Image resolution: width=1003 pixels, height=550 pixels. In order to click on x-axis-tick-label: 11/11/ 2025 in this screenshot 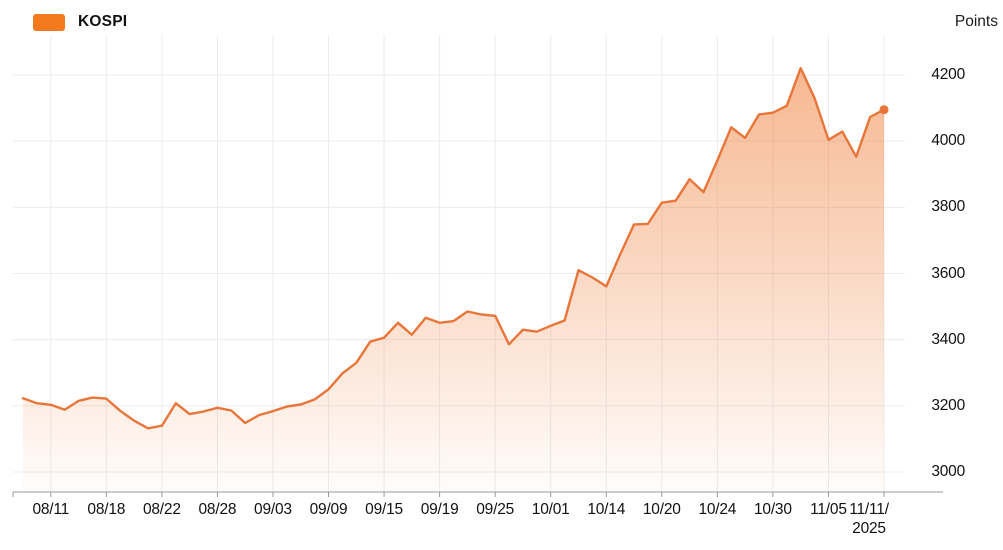, I will do `click(869, 519)`.